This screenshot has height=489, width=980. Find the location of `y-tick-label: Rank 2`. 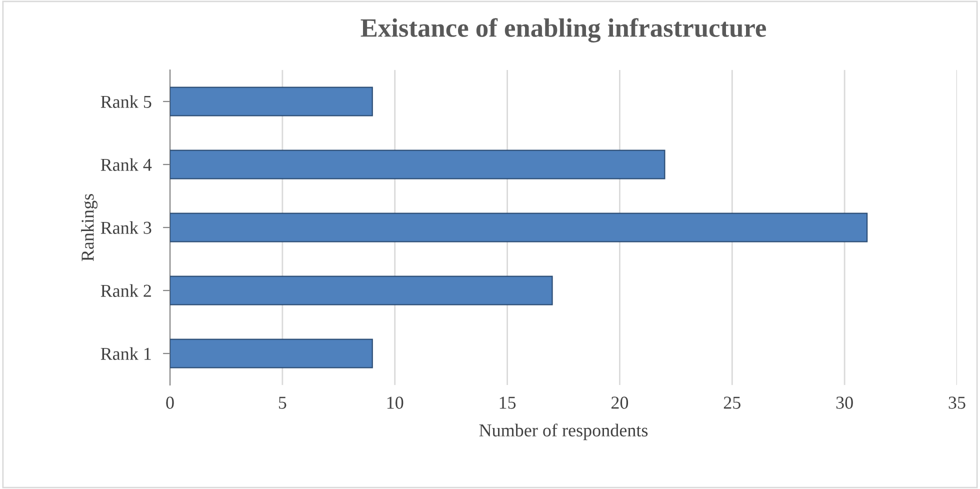

y-tick-label: Rank 2 is located at coordinates (125, 290).